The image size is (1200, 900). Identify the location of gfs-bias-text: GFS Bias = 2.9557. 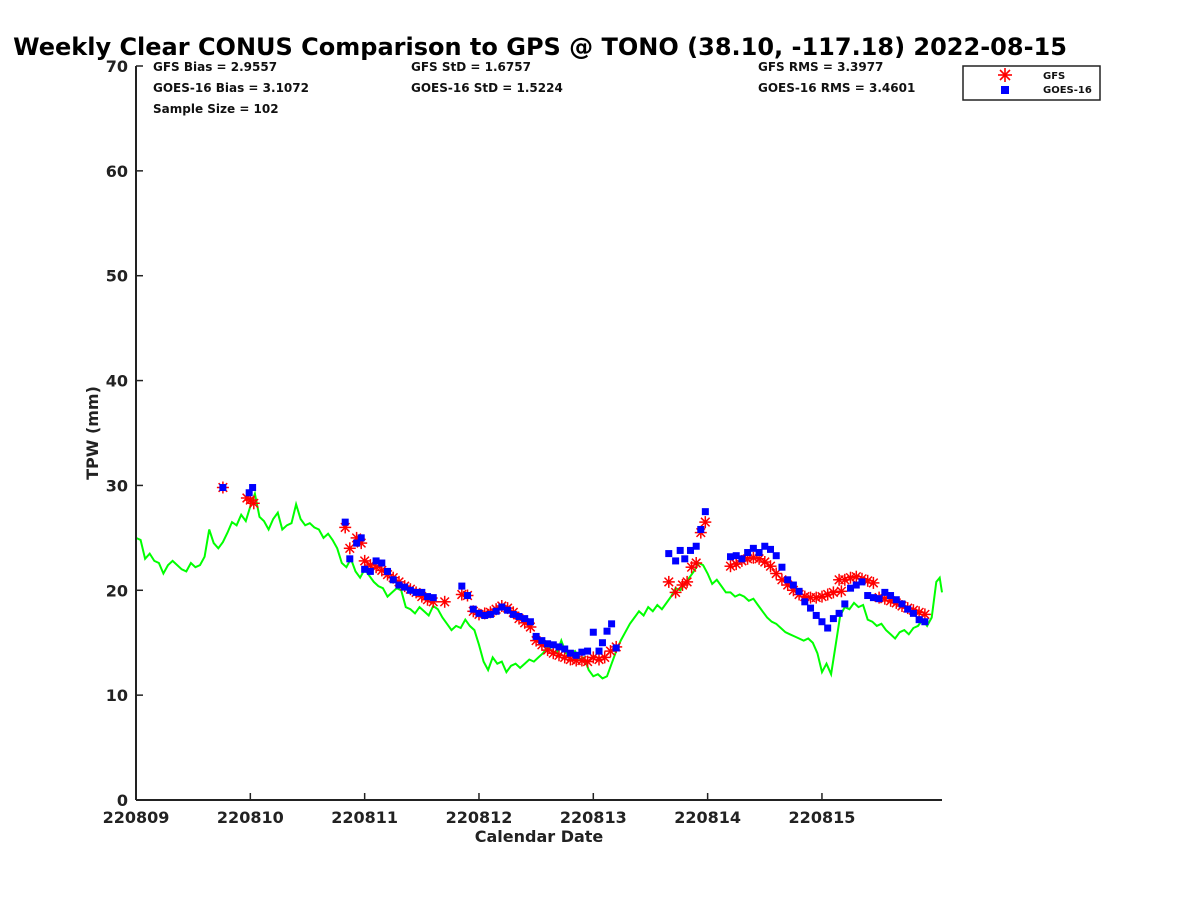
(215, 67).